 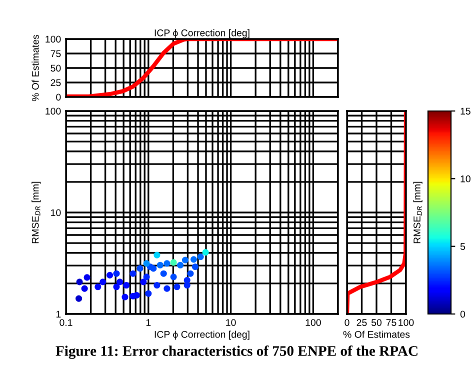 I want to click on x-tick-label: 1, so click(x=148, y=322).